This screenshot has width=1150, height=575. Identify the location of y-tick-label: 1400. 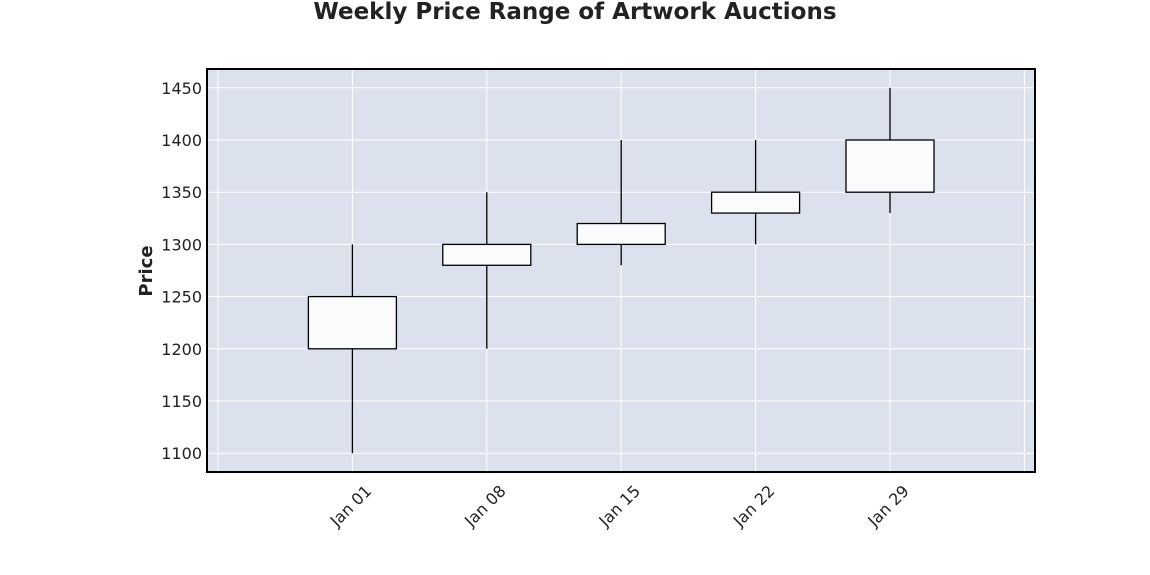
(181, 140).